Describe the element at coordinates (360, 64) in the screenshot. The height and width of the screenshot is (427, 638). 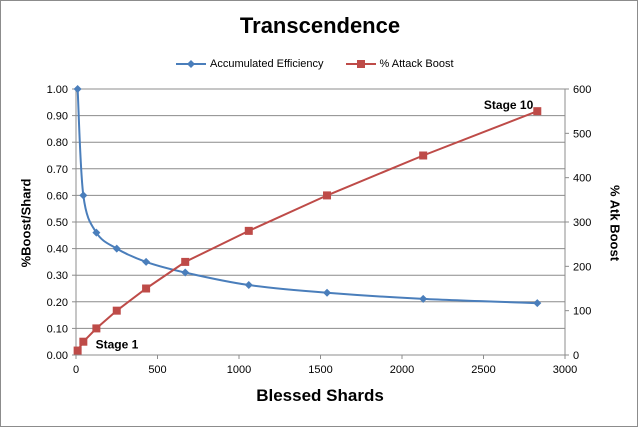
I see `legend-swatch-attack-boost` at that location.